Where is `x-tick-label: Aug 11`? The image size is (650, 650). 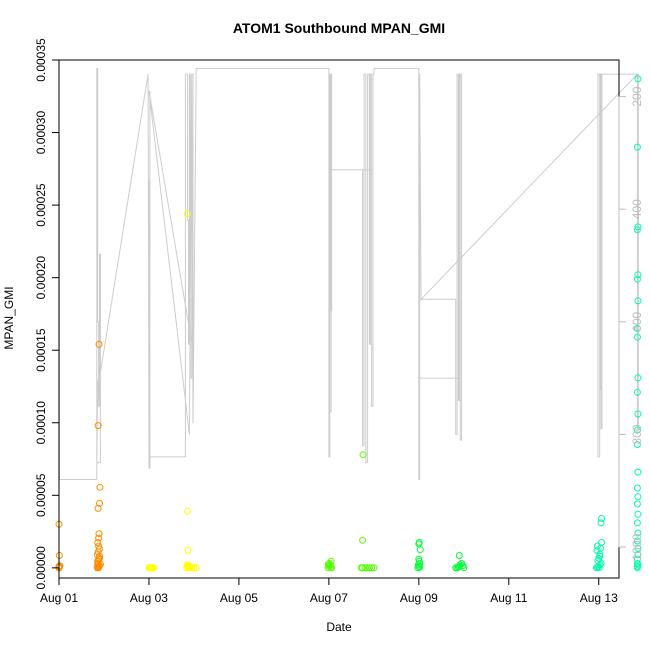 x-tick-label: Aug 11 is located at coordinates (508, 598).